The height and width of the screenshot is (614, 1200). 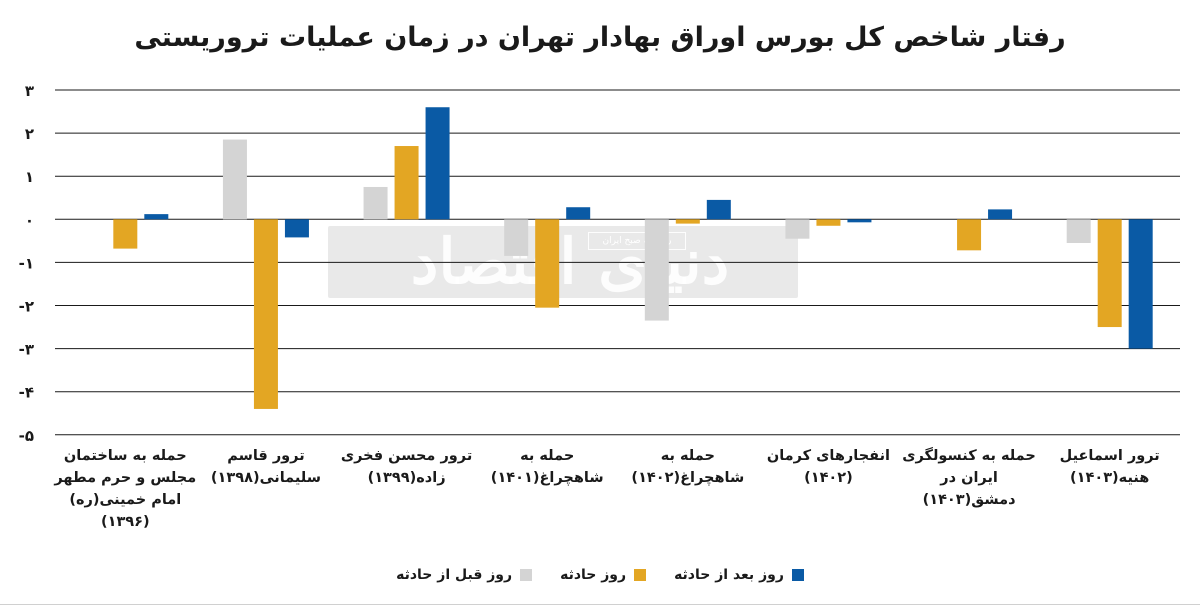 What do you see at coordinates (570, 261) in the screenshot?
I see `watermark-logo: دنیای اقتصاد` at bounding box center [570, 261].